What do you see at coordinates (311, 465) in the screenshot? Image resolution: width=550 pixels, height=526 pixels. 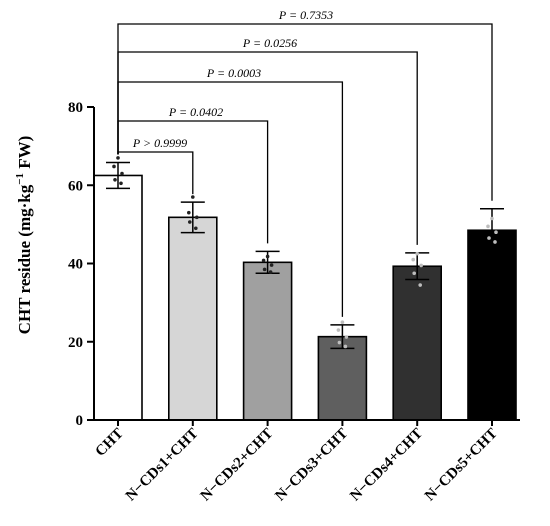 I see `x-tick-label: N−CDs3+CHT` at bounding box center [311, 465].